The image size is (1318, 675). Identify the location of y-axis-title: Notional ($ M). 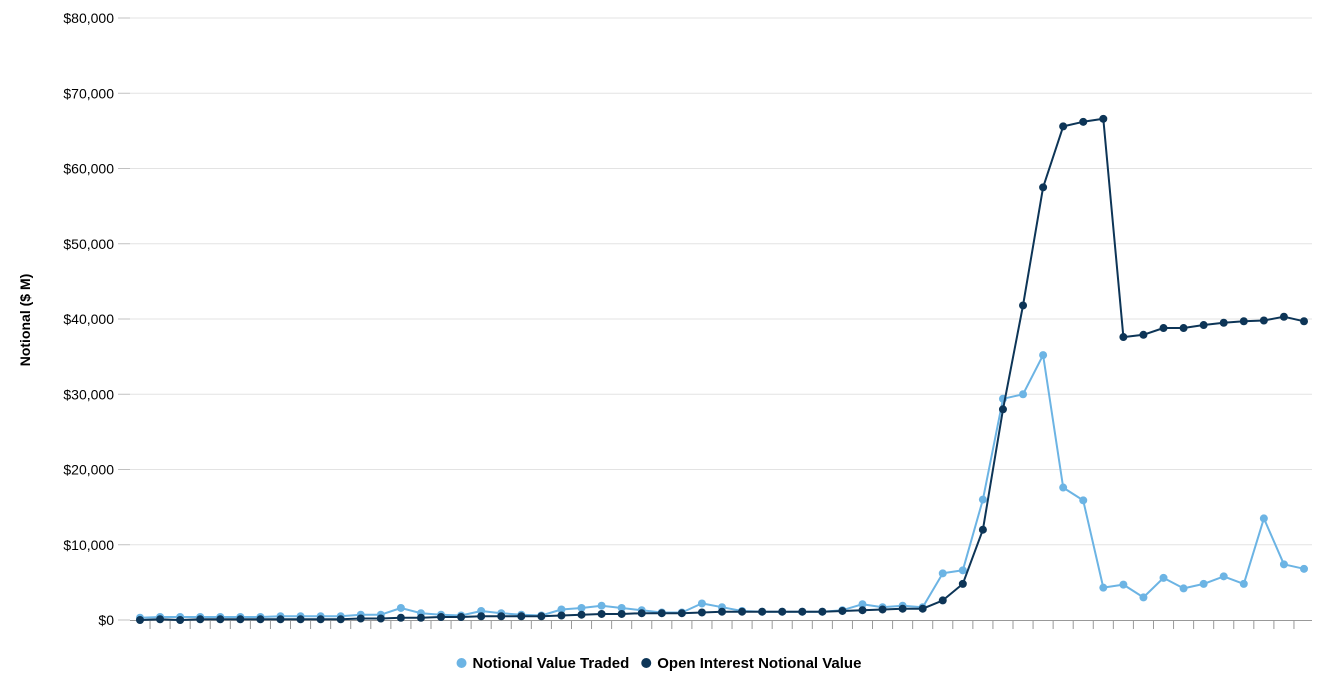
(25, 320).